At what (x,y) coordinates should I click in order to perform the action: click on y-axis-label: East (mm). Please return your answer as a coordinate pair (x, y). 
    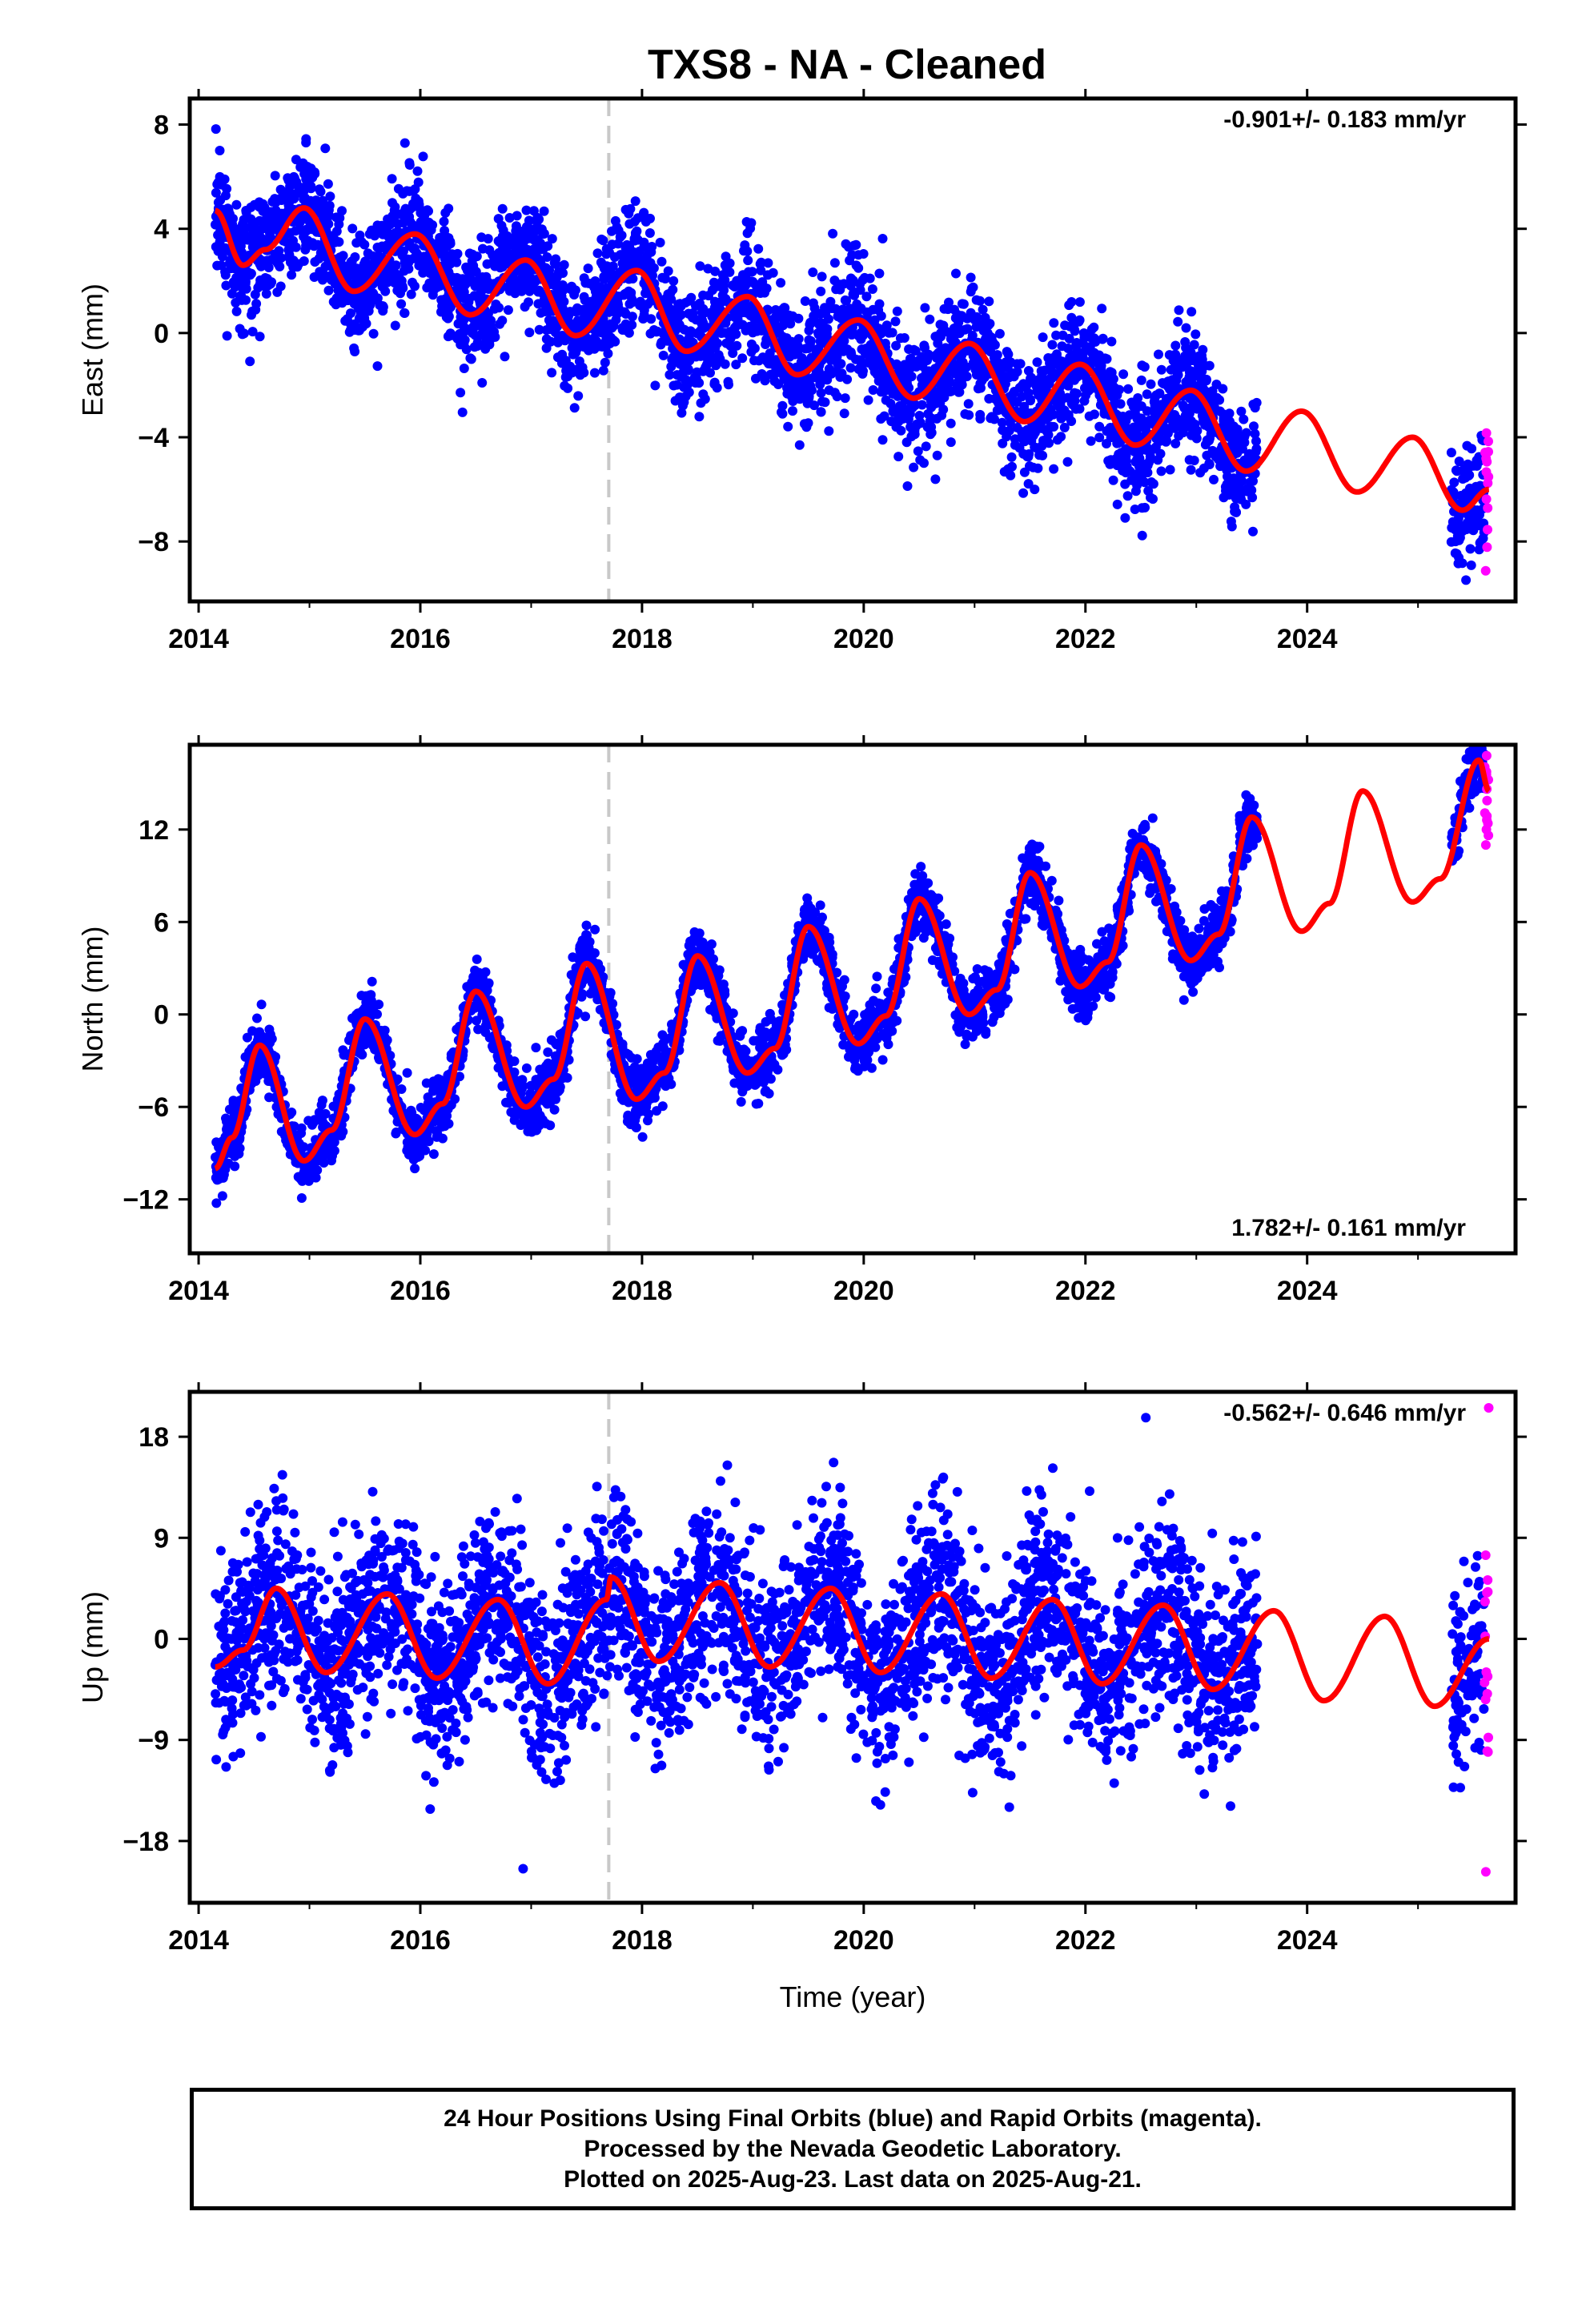
    Looking at the image, I should click on (92, 349).